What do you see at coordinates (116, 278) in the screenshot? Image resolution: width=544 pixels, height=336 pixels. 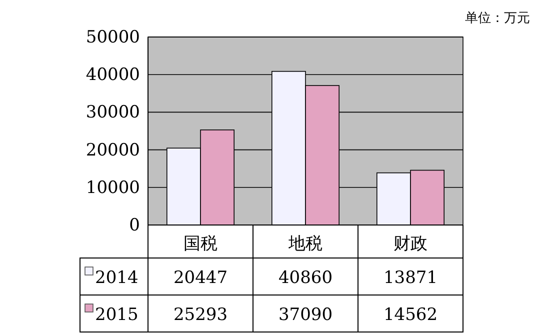 I see `legend-label: 2014` at bounding box center [116, 278].